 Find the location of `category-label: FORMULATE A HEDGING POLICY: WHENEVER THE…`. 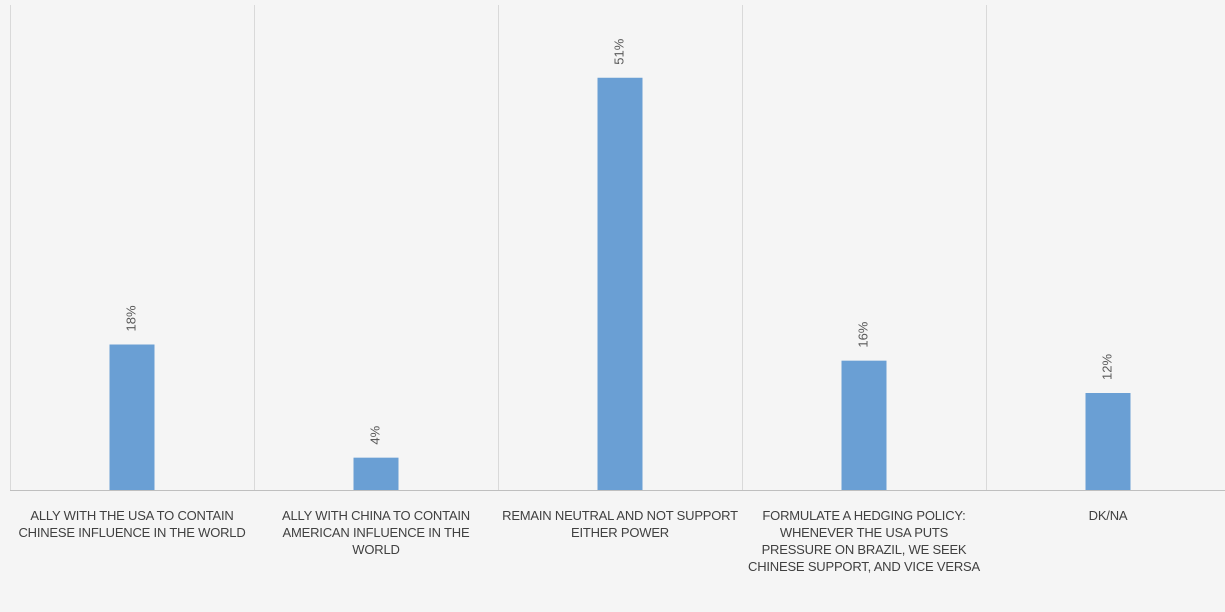

category-label: FORMULATE A HEDGING POLICY: WHENEVER THE… is located at coordinates (864, 541).